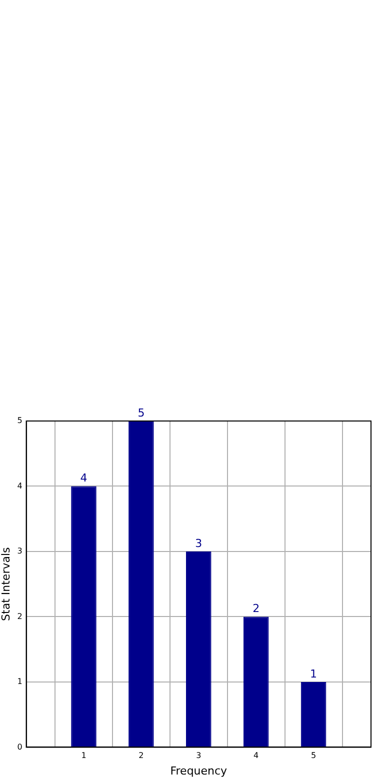  I want to click on data-label: 5, so click(141, 413).